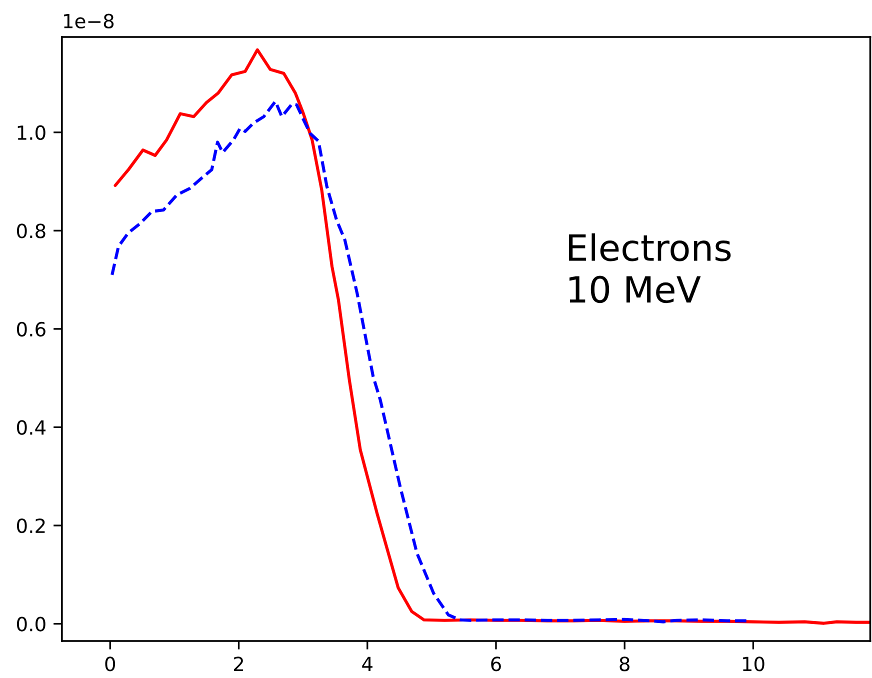  Describe the element at coordinates (31, 329) in the screenshot. I see `y-tick-label: 0.6` at that location.